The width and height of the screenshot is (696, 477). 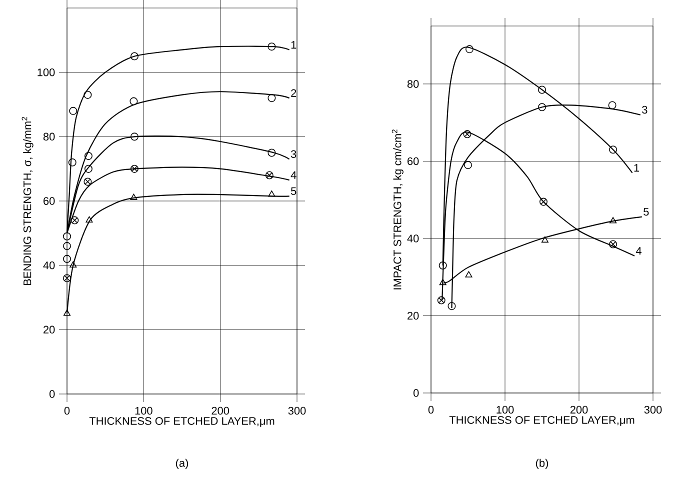 What do you see at coordinates (637, 168) in the screenshot?
I see `legend-label: 1` at bounding box center [637, 168].